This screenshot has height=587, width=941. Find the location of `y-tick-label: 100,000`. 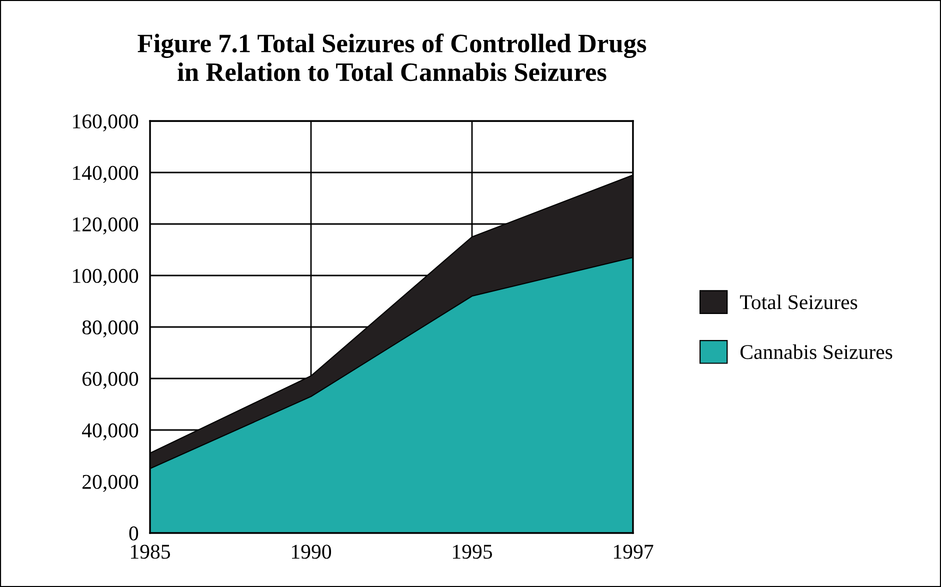

y-tick-label: 100,000 is located at coordinates (105, 277).